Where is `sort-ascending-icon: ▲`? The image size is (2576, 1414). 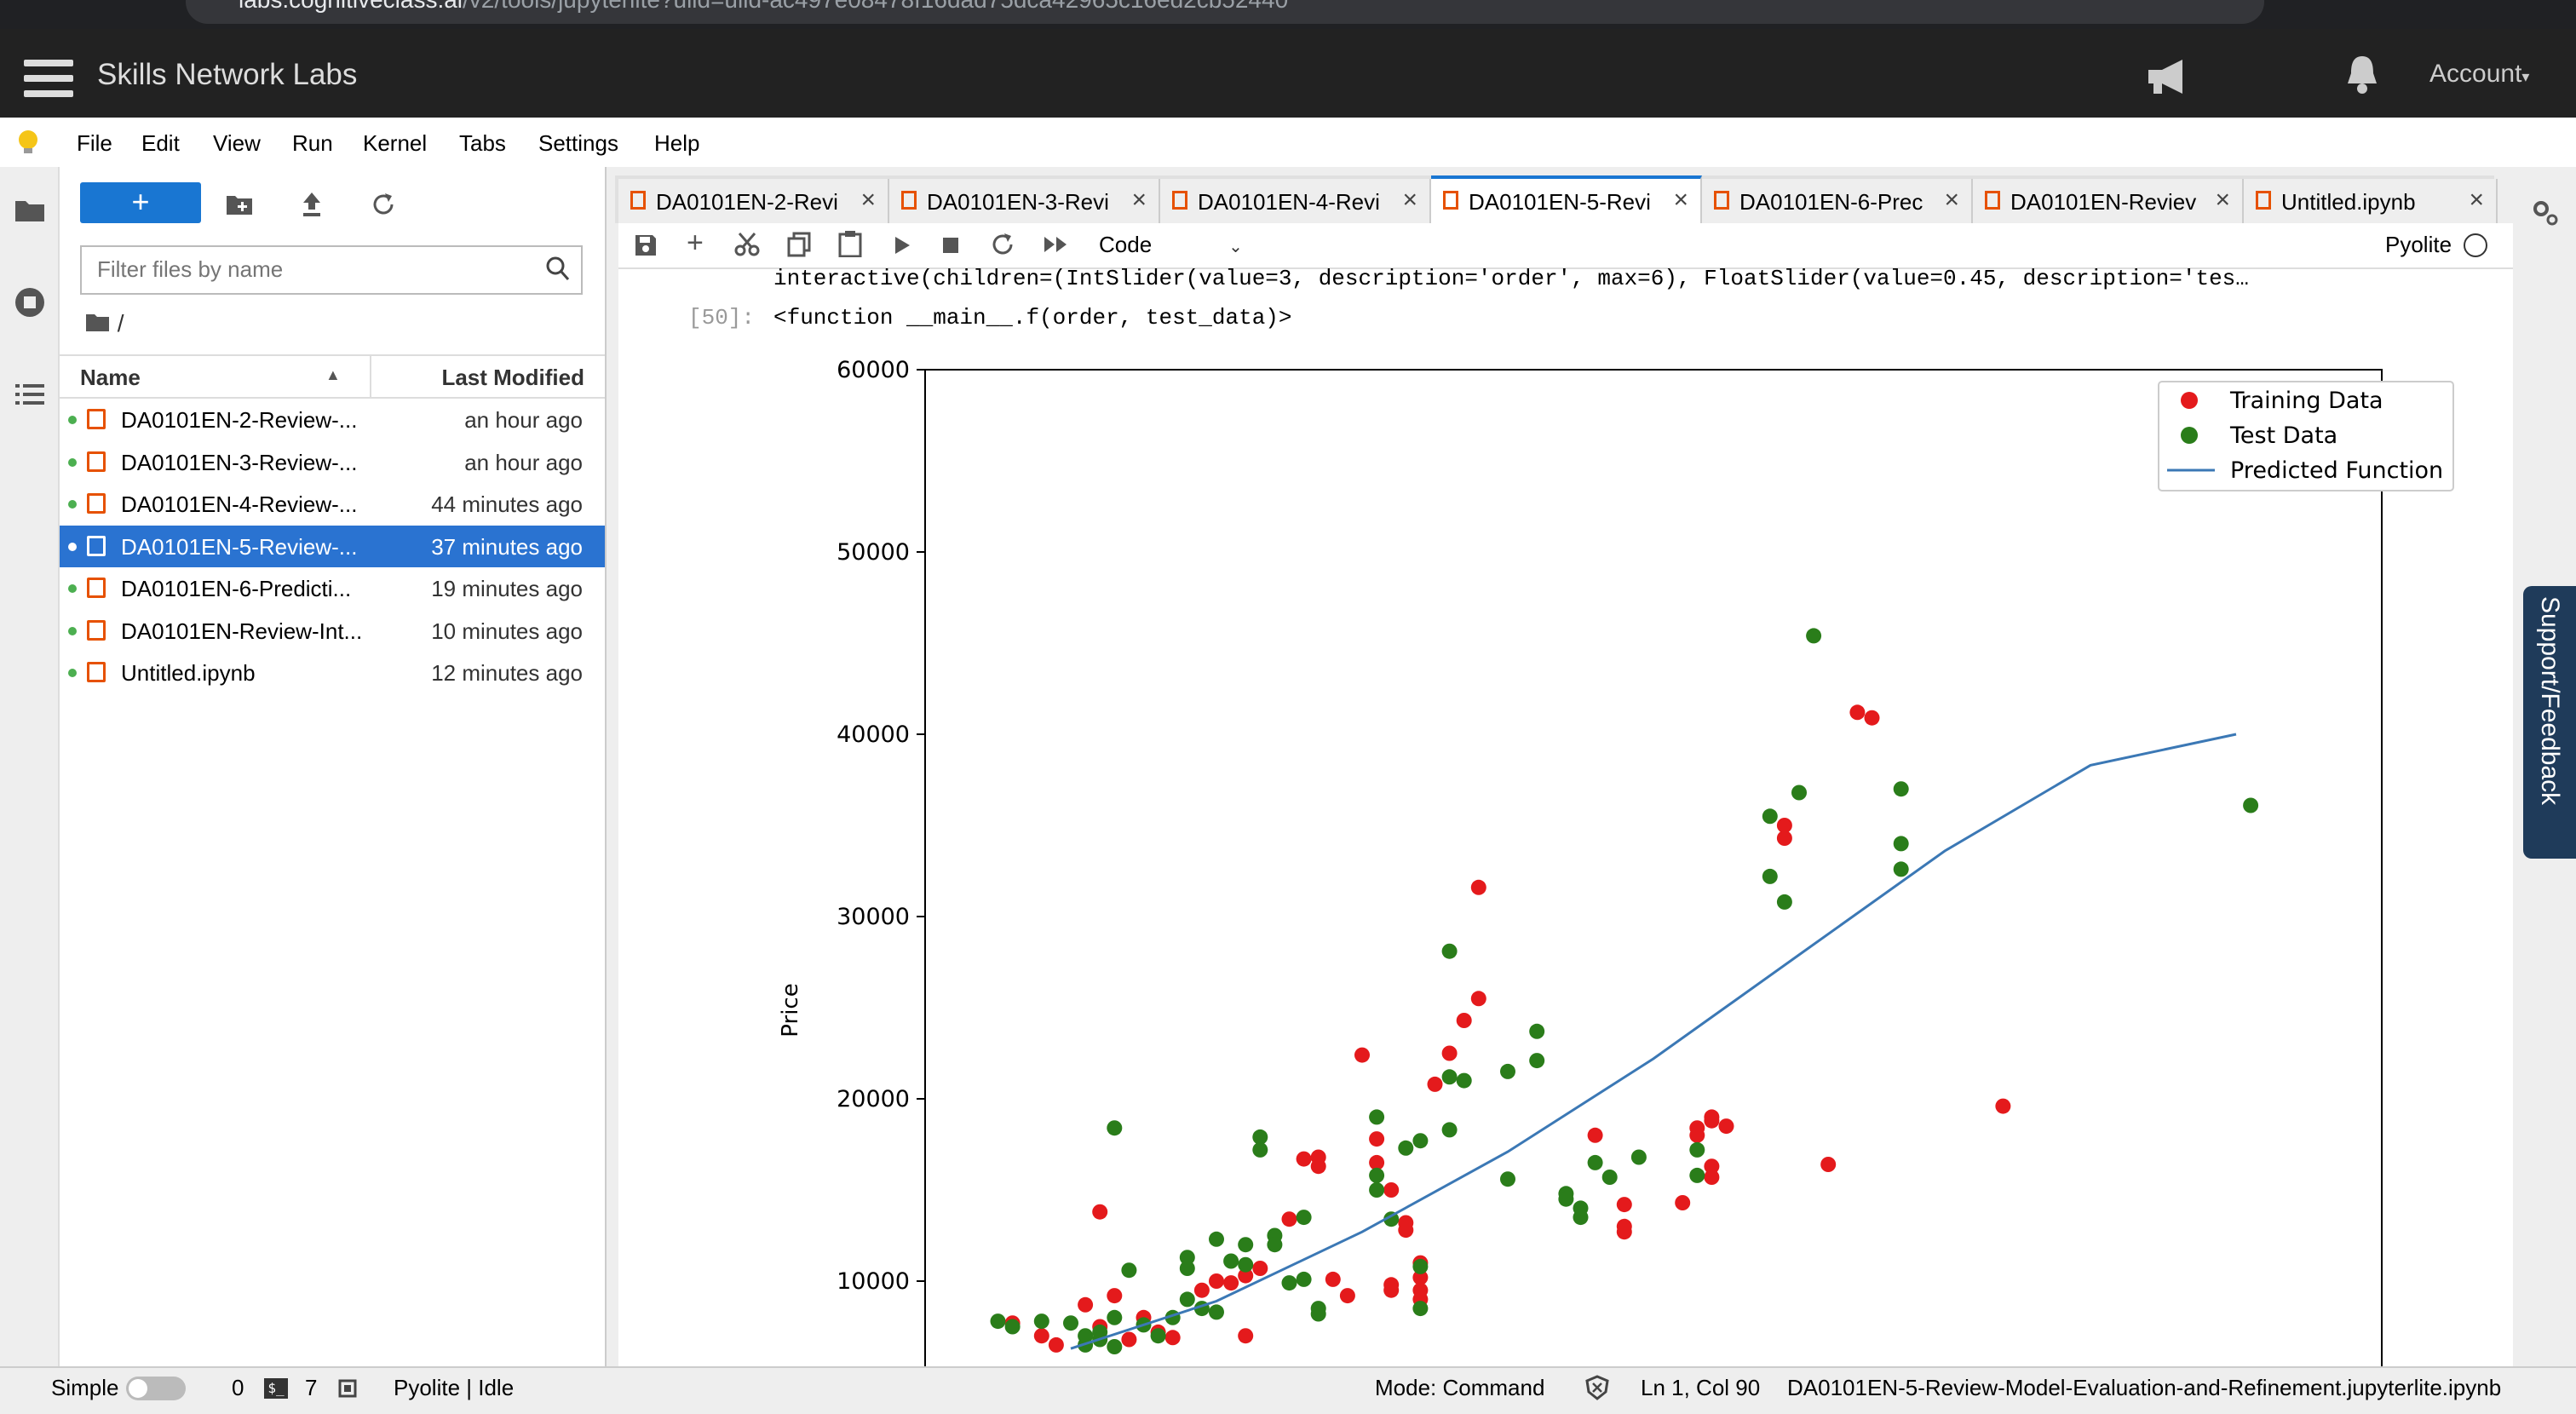 sort-ascending-icon: ▲ is located at coordinates (333, 374).